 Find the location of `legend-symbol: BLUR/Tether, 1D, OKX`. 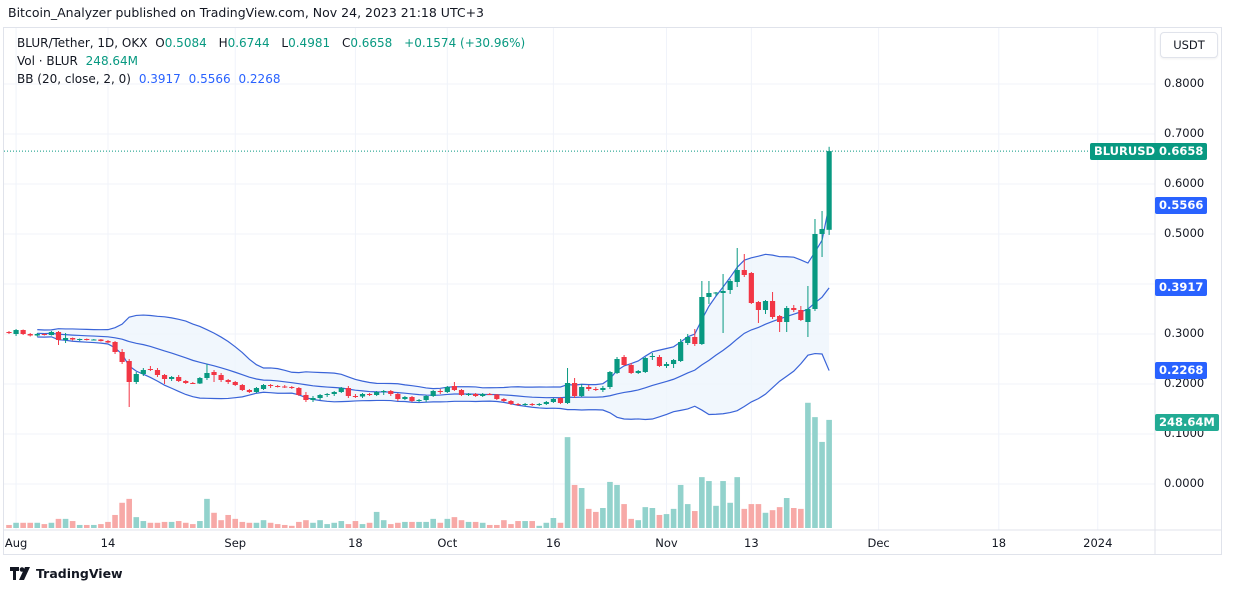

legend-symbol: BLUR/Tether, 1D, OKX is located at coordinates (82, 43).